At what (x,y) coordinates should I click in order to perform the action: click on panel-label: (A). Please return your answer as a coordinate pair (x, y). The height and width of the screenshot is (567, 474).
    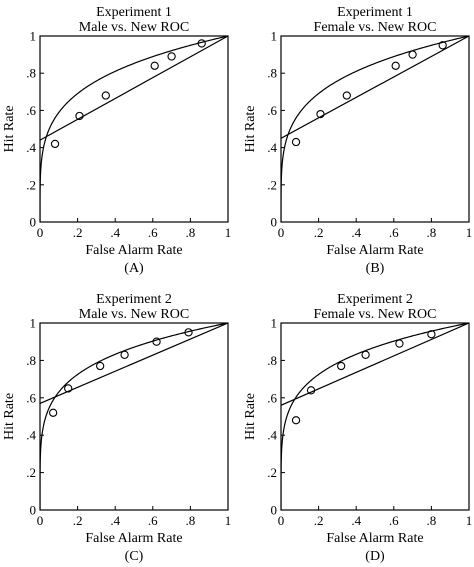
    Looking at the image, I should click on (134, 268).